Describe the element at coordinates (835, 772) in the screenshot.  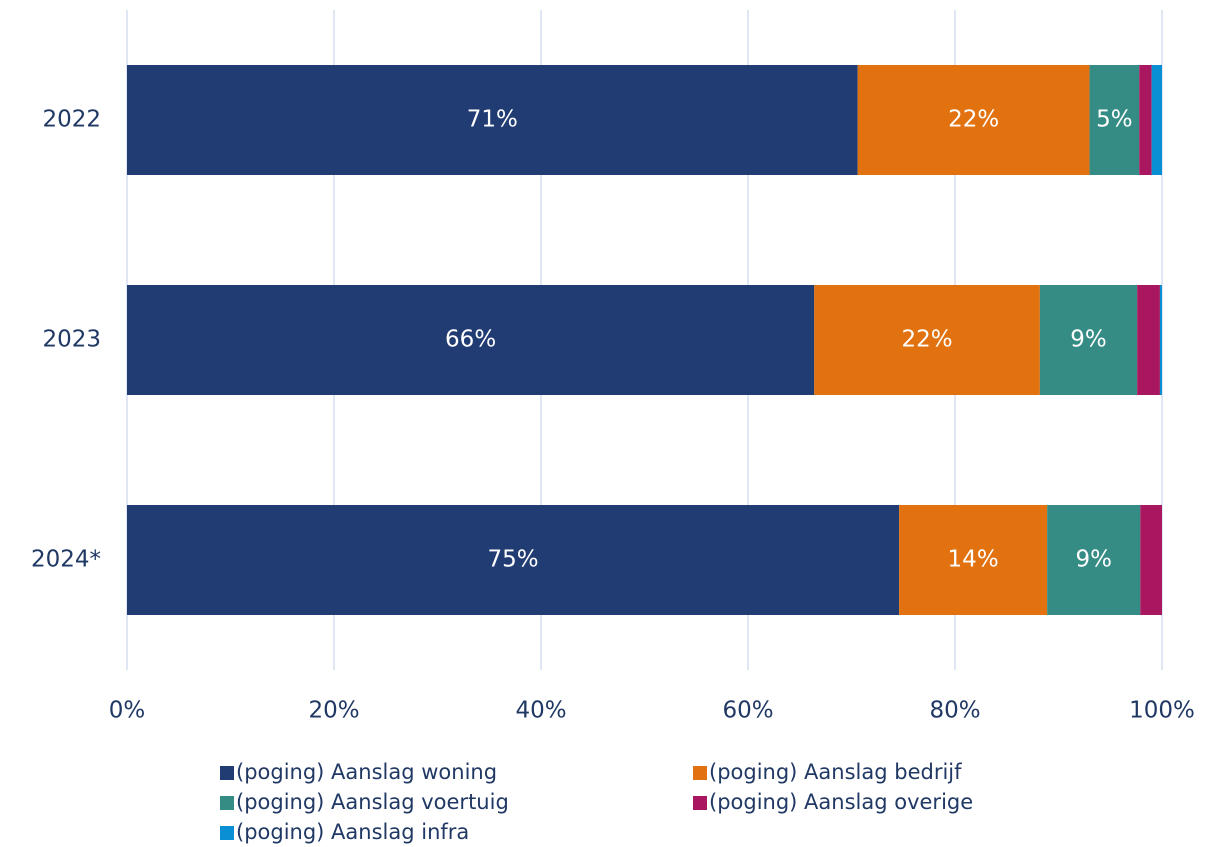
I see `legend-label: (poging) Aanslag bedrijf` at that location.